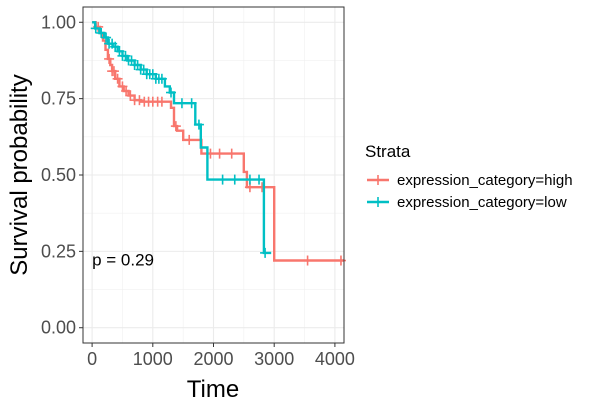 This screenshot has height=409, width=600. Describe the element at coordinates (274, 359) in the screenshot. I see `x-tick-label: 3000` at that location.